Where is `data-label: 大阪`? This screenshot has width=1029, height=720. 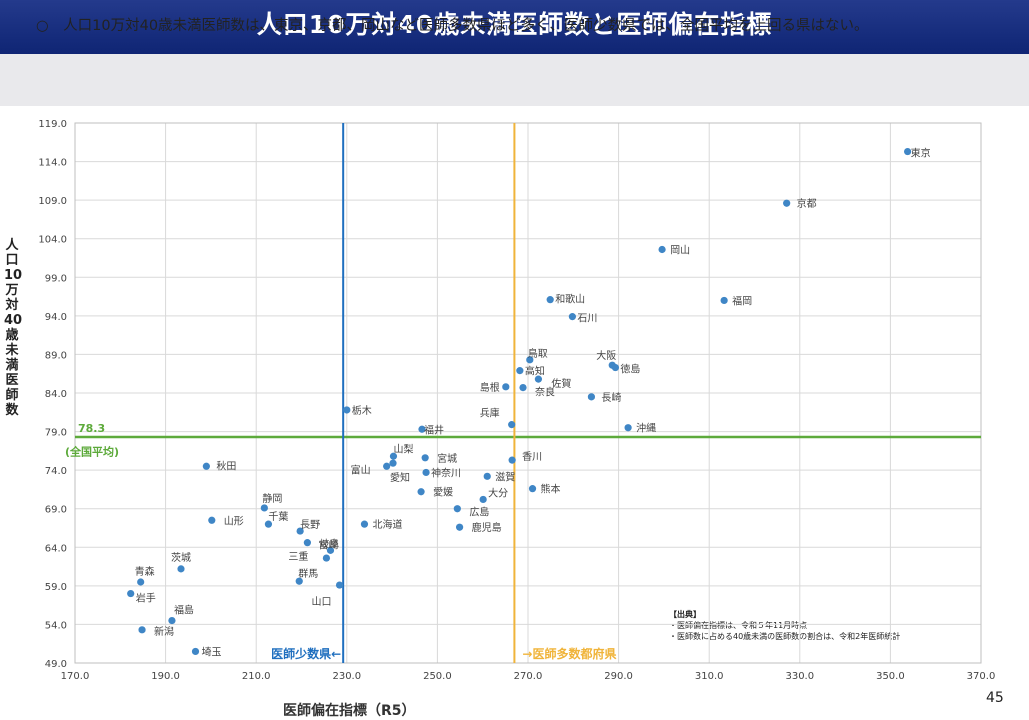 data-label: 大阪 is located at coordinates (606, 355).